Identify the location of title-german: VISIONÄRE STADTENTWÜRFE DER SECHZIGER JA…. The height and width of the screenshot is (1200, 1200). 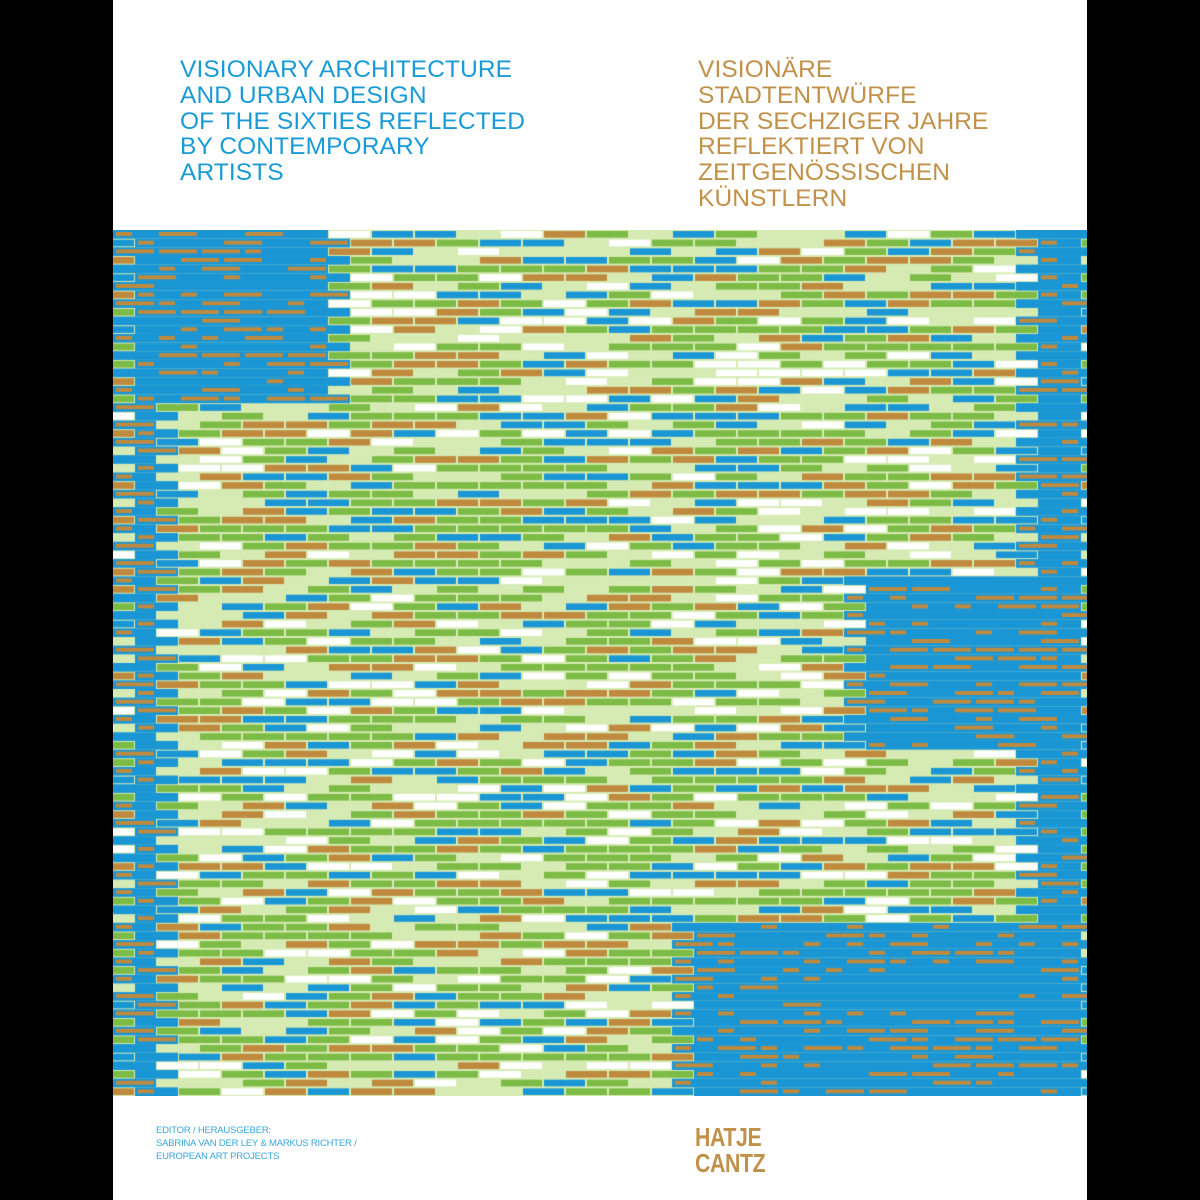
(843, 134).